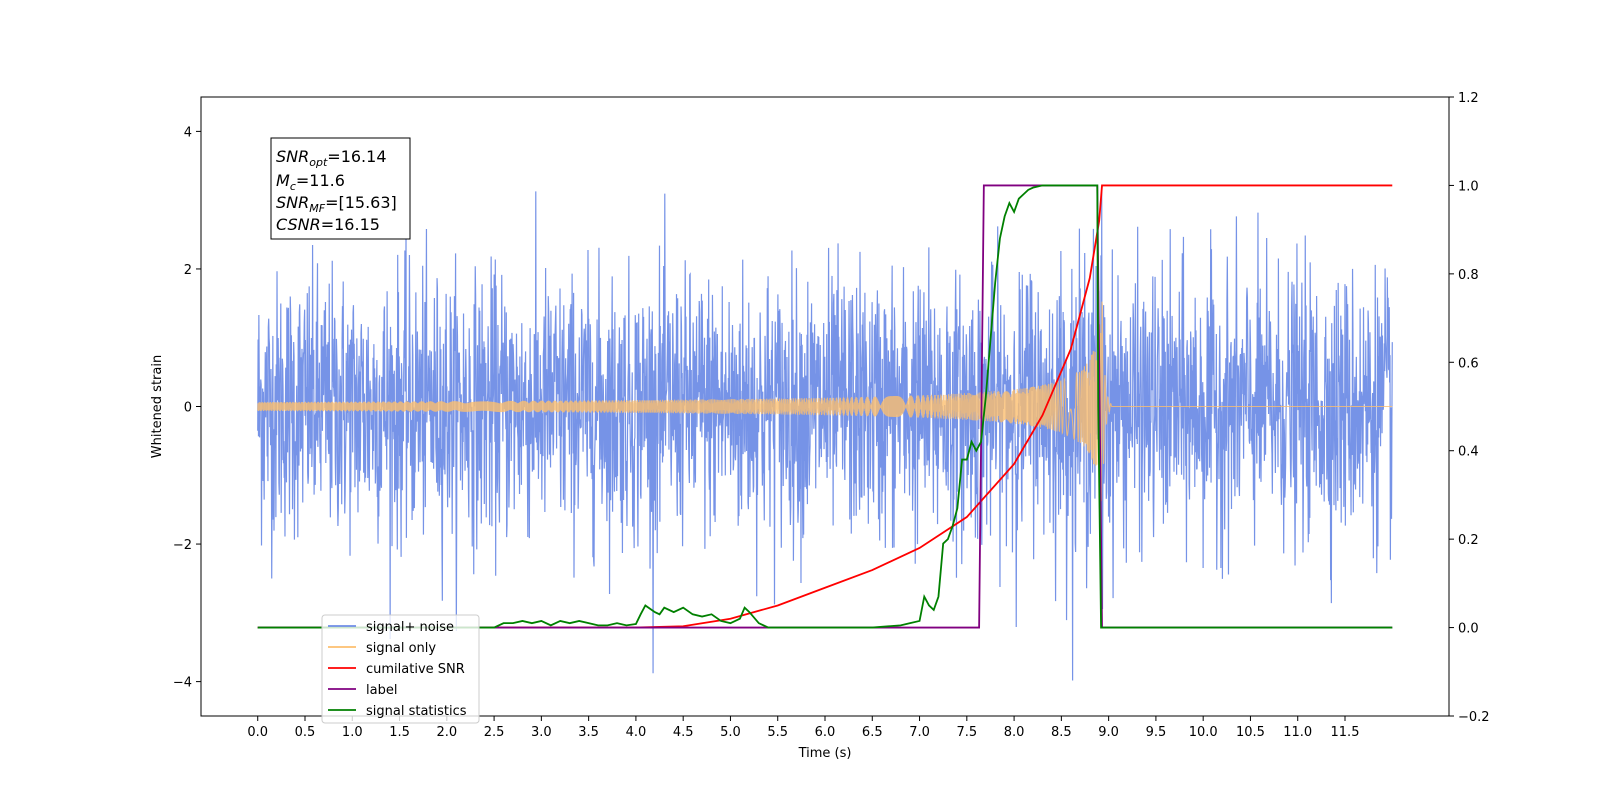 The height and width of the screenshot is (800, 1600). What do you see at coordinates (336, 204) in the screenshot?
I see `annotation-snr_mf: SNRMF=[15.63]` at bounding box center [336, 204].